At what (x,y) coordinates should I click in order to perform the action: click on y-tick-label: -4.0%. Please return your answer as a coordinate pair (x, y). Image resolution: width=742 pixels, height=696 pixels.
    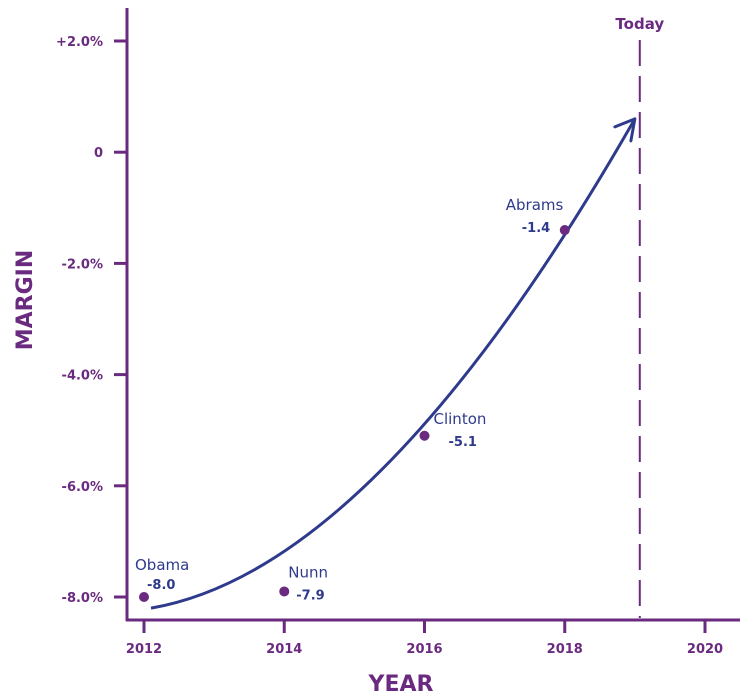
    Looking at the image, I should click on (82, 376).